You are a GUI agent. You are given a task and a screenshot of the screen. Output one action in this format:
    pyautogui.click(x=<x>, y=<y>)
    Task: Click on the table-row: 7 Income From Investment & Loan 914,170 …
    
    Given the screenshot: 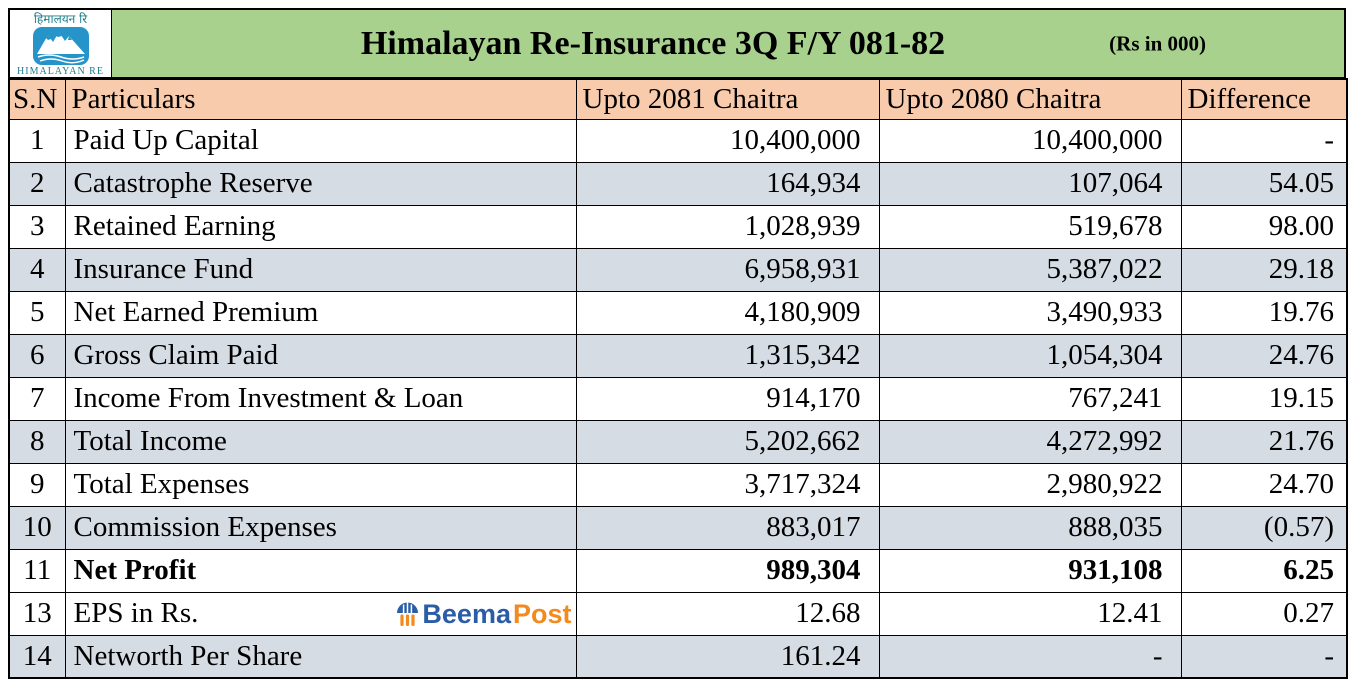 What is the action you would take?
    pyautogui.click(x=678, y=398)
    